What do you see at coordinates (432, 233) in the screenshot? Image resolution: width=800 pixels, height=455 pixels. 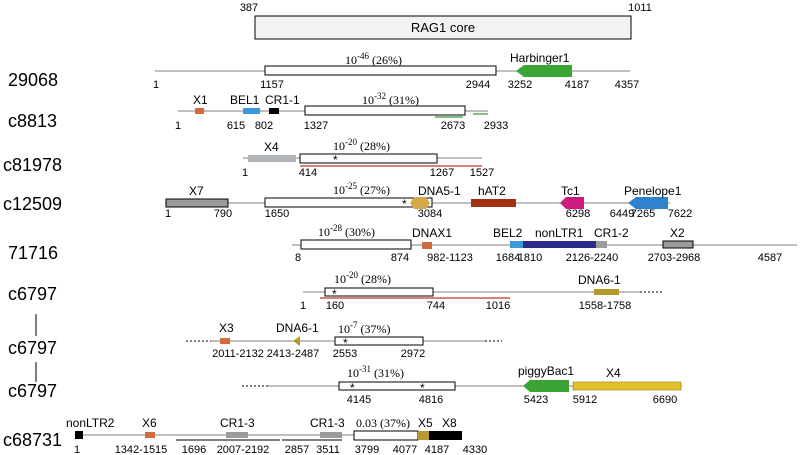 I see `element-label-dnax1: DNAX1` at bounding box center [432, 233].